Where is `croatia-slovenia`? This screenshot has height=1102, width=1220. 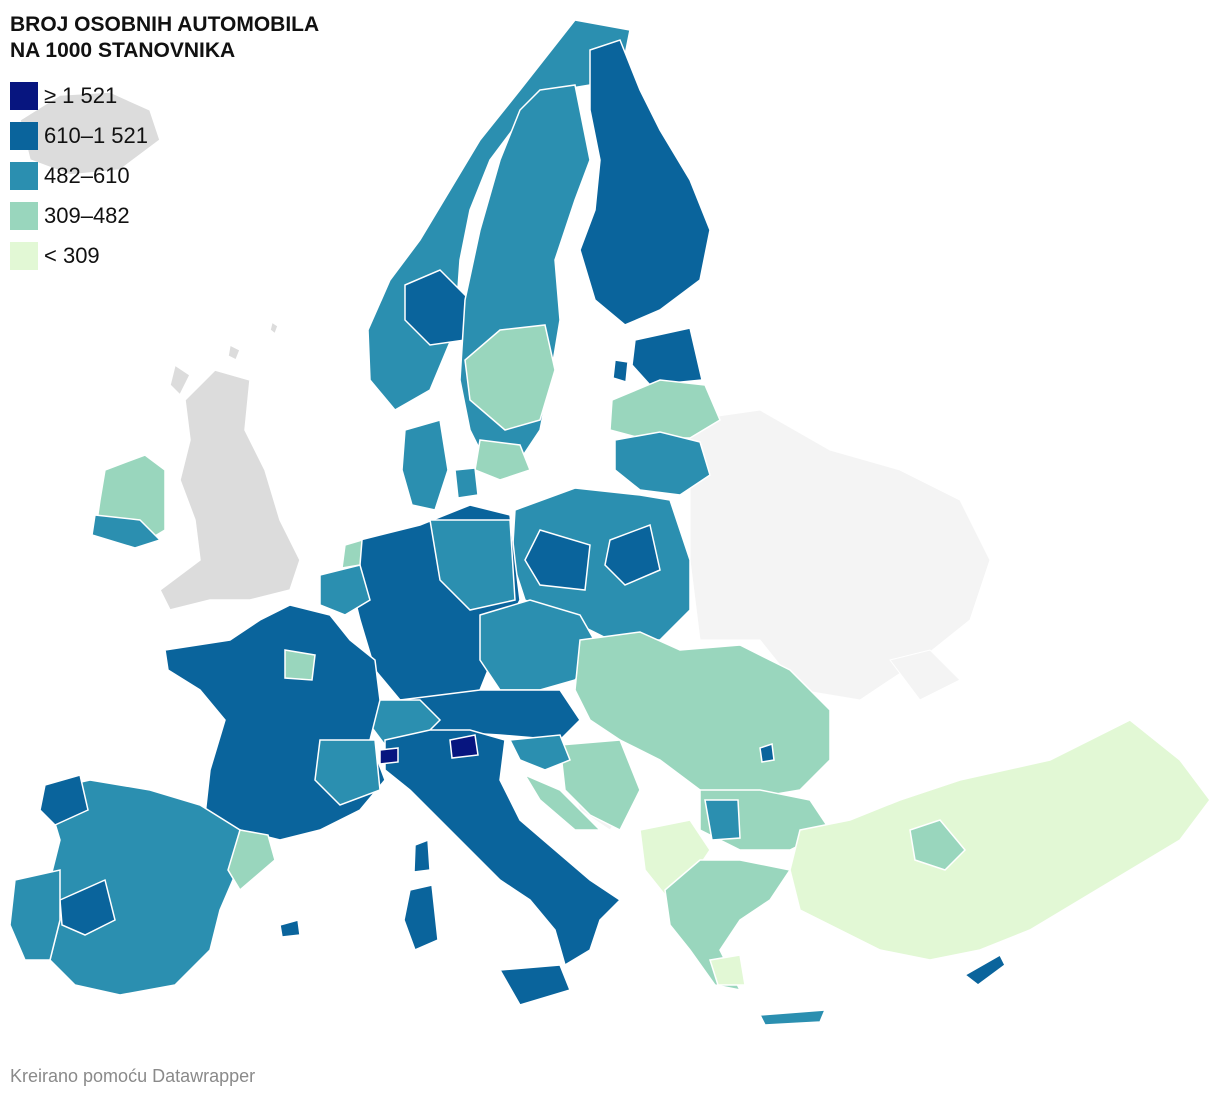
croatia-slovenia is located at coordinates (555, 782).